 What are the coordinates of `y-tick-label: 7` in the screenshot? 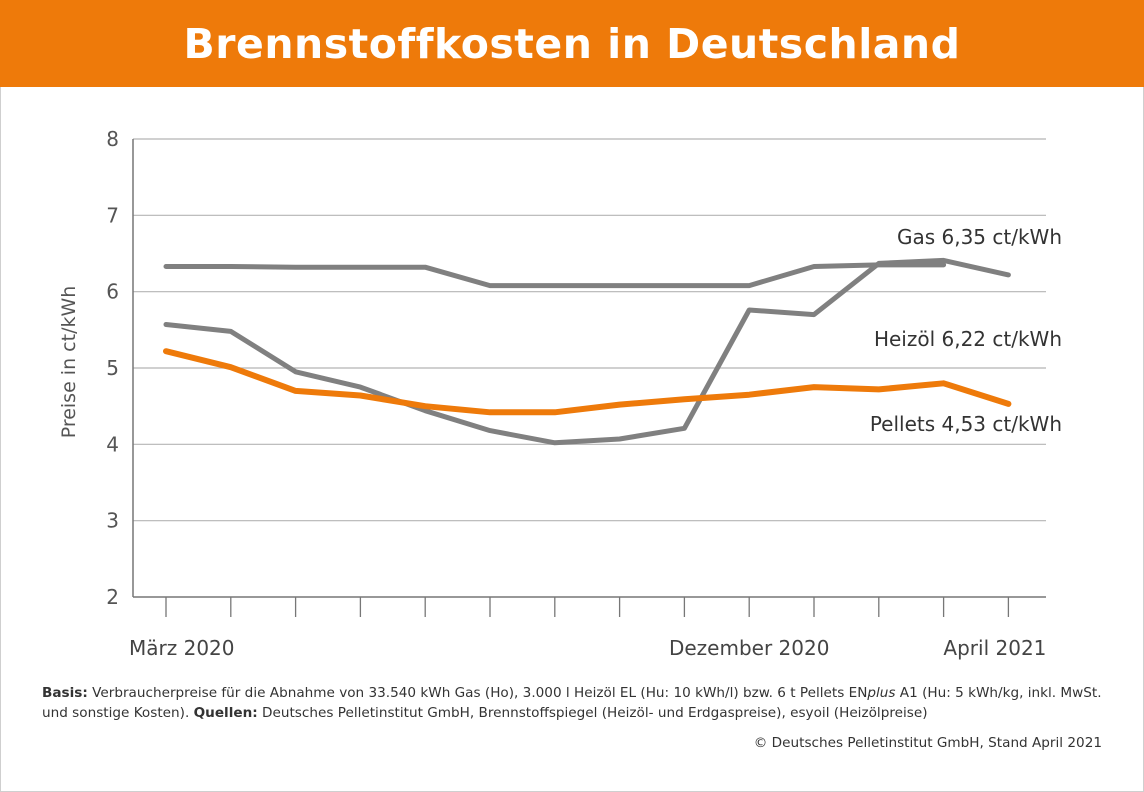 It's located at (112, 215).